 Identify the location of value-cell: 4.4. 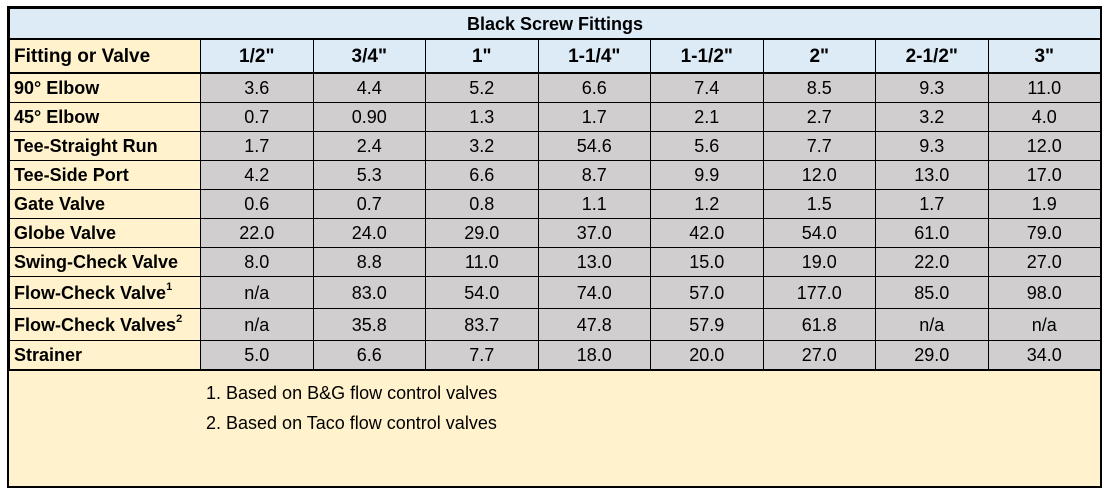
(369, 87).